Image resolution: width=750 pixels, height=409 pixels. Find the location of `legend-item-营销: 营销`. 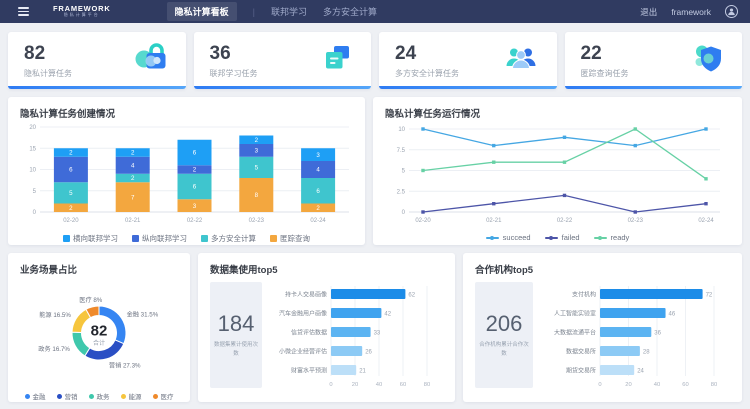

legend-item-营销: 营销 is located at coordinates (67, 396).